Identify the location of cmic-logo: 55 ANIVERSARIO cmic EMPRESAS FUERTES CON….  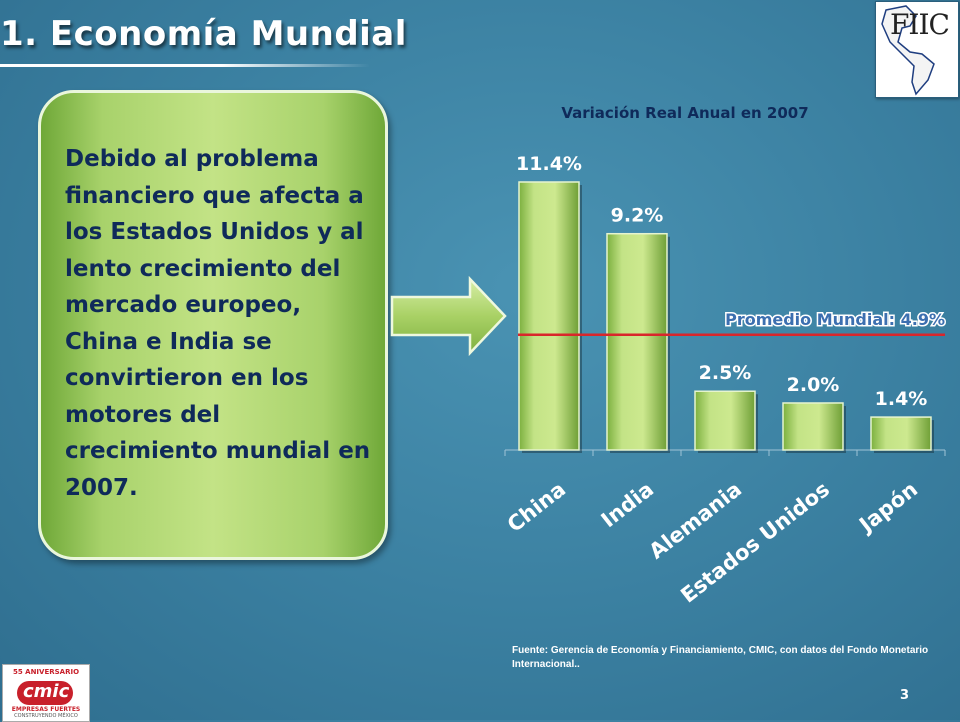
(46, 693).